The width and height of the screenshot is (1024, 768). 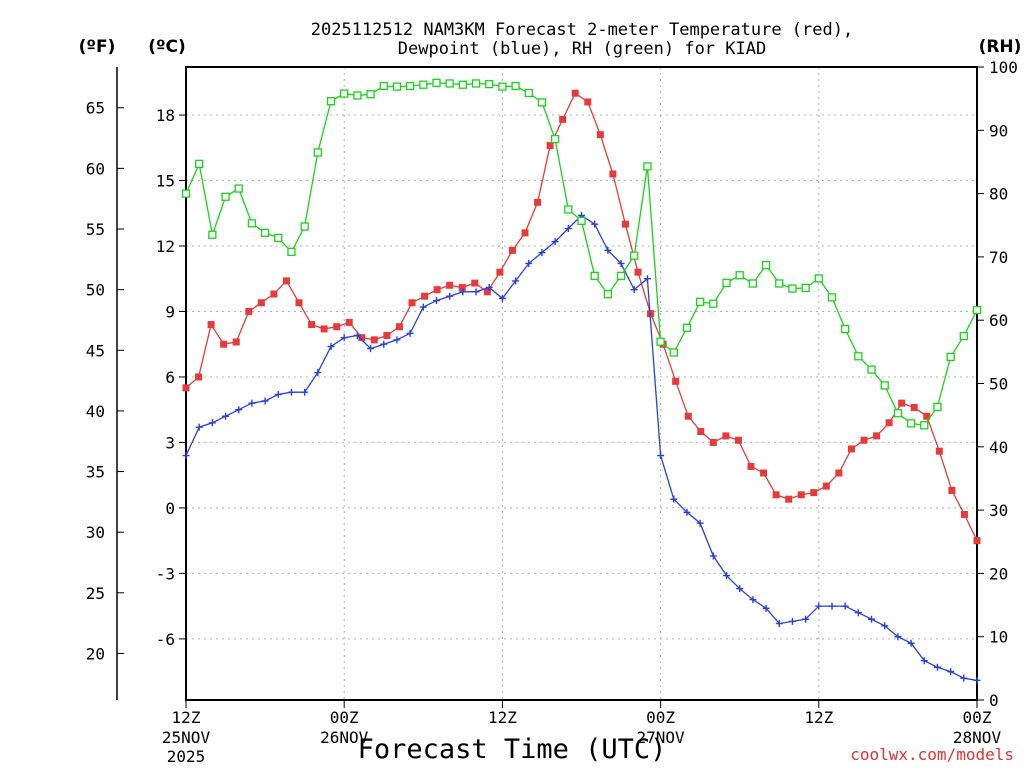 What do you see at coordinates (165, 639) in the screenshot?
I see `celsius-tick-label: -6` at bounding box center [165, 639].